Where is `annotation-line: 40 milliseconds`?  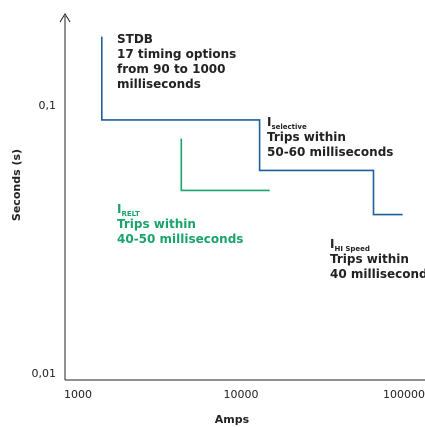
annotation-line: 40 milliseconds is located at coordinates (377, 274).